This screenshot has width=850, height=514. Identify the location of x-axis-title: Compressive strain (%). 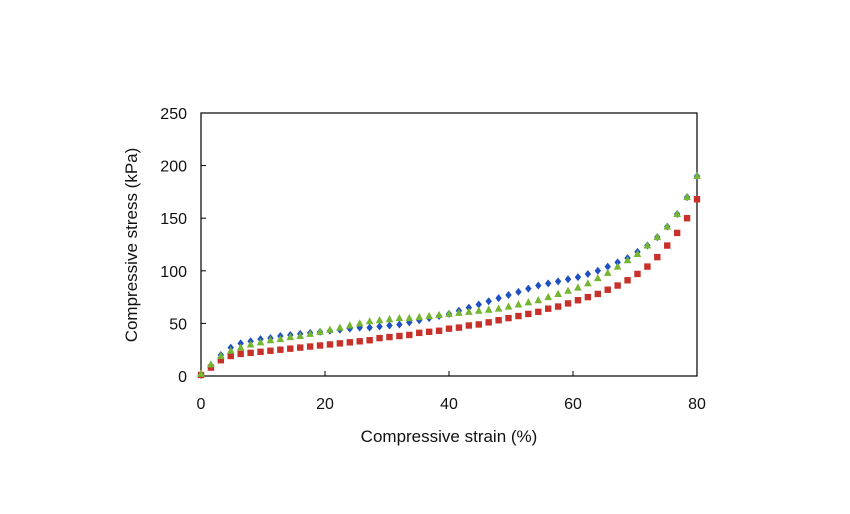
(449, 436).